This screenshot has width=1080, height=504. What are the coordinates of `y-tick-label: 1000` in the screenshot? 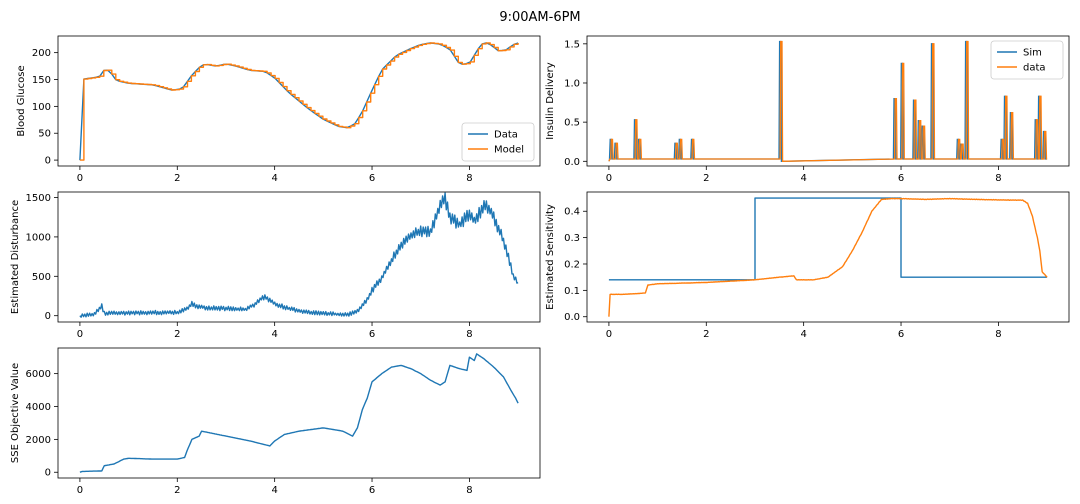 It's located at (38, 237).